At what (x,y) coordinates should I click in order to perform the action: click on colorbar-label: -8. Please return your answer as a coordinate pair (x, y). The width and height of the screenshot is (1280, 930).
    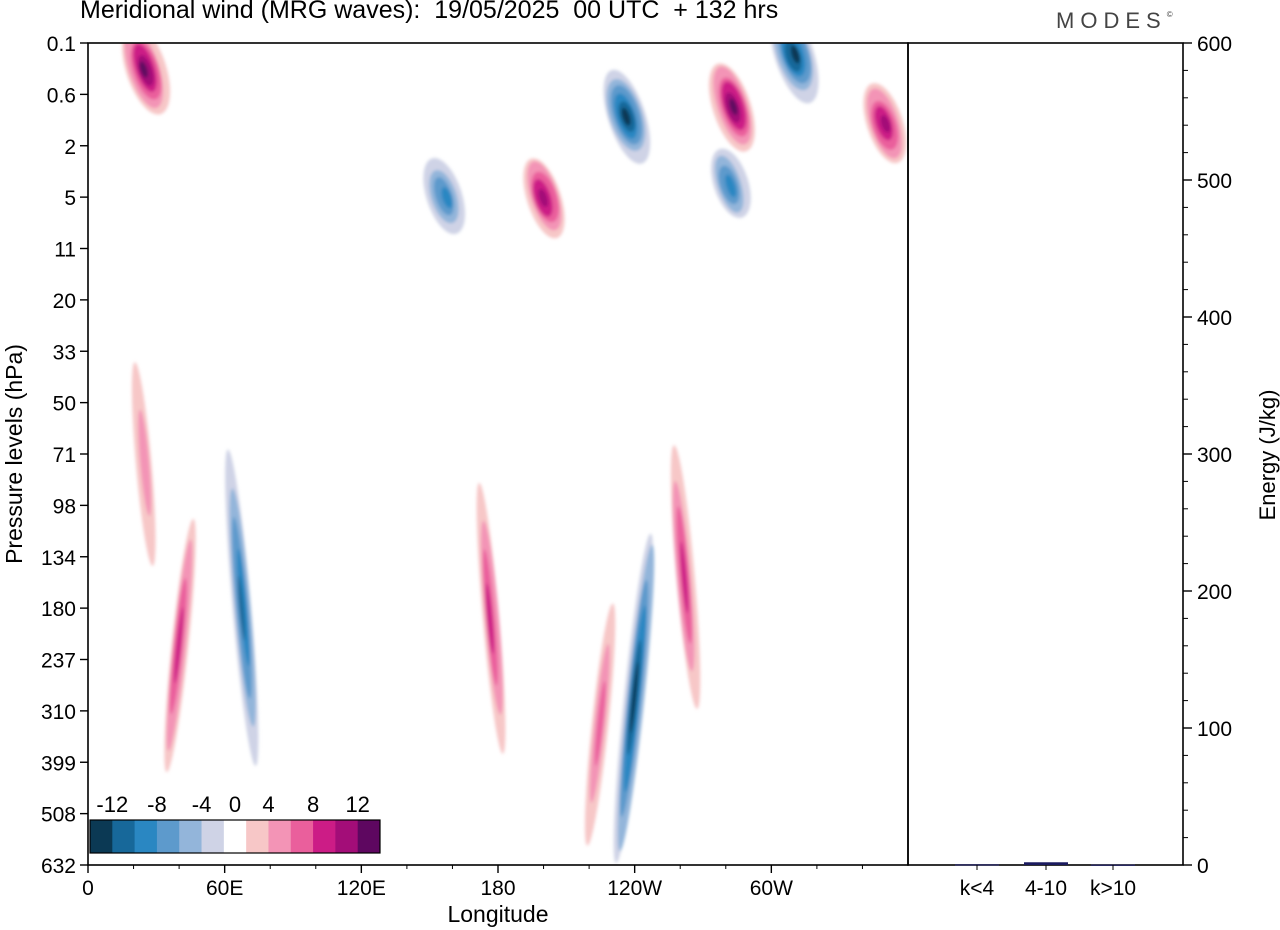
    Looking at the image, I should click on (157, 804).